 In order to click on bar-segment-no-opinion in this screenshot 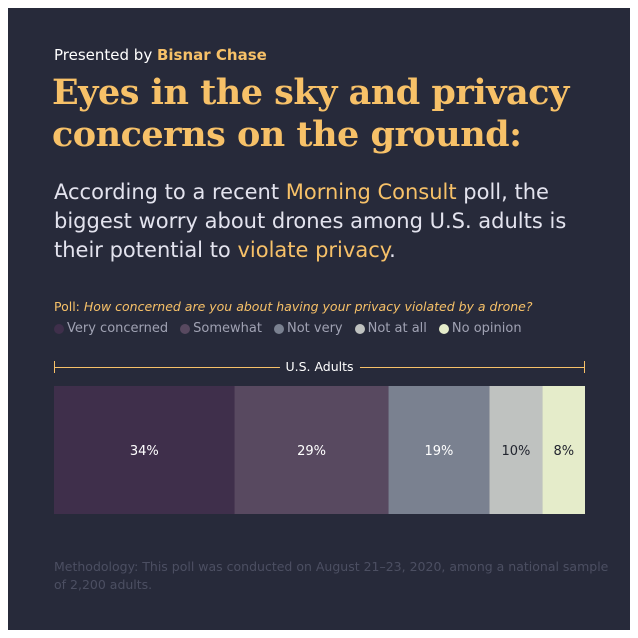, I will do `click(563, 450)`.